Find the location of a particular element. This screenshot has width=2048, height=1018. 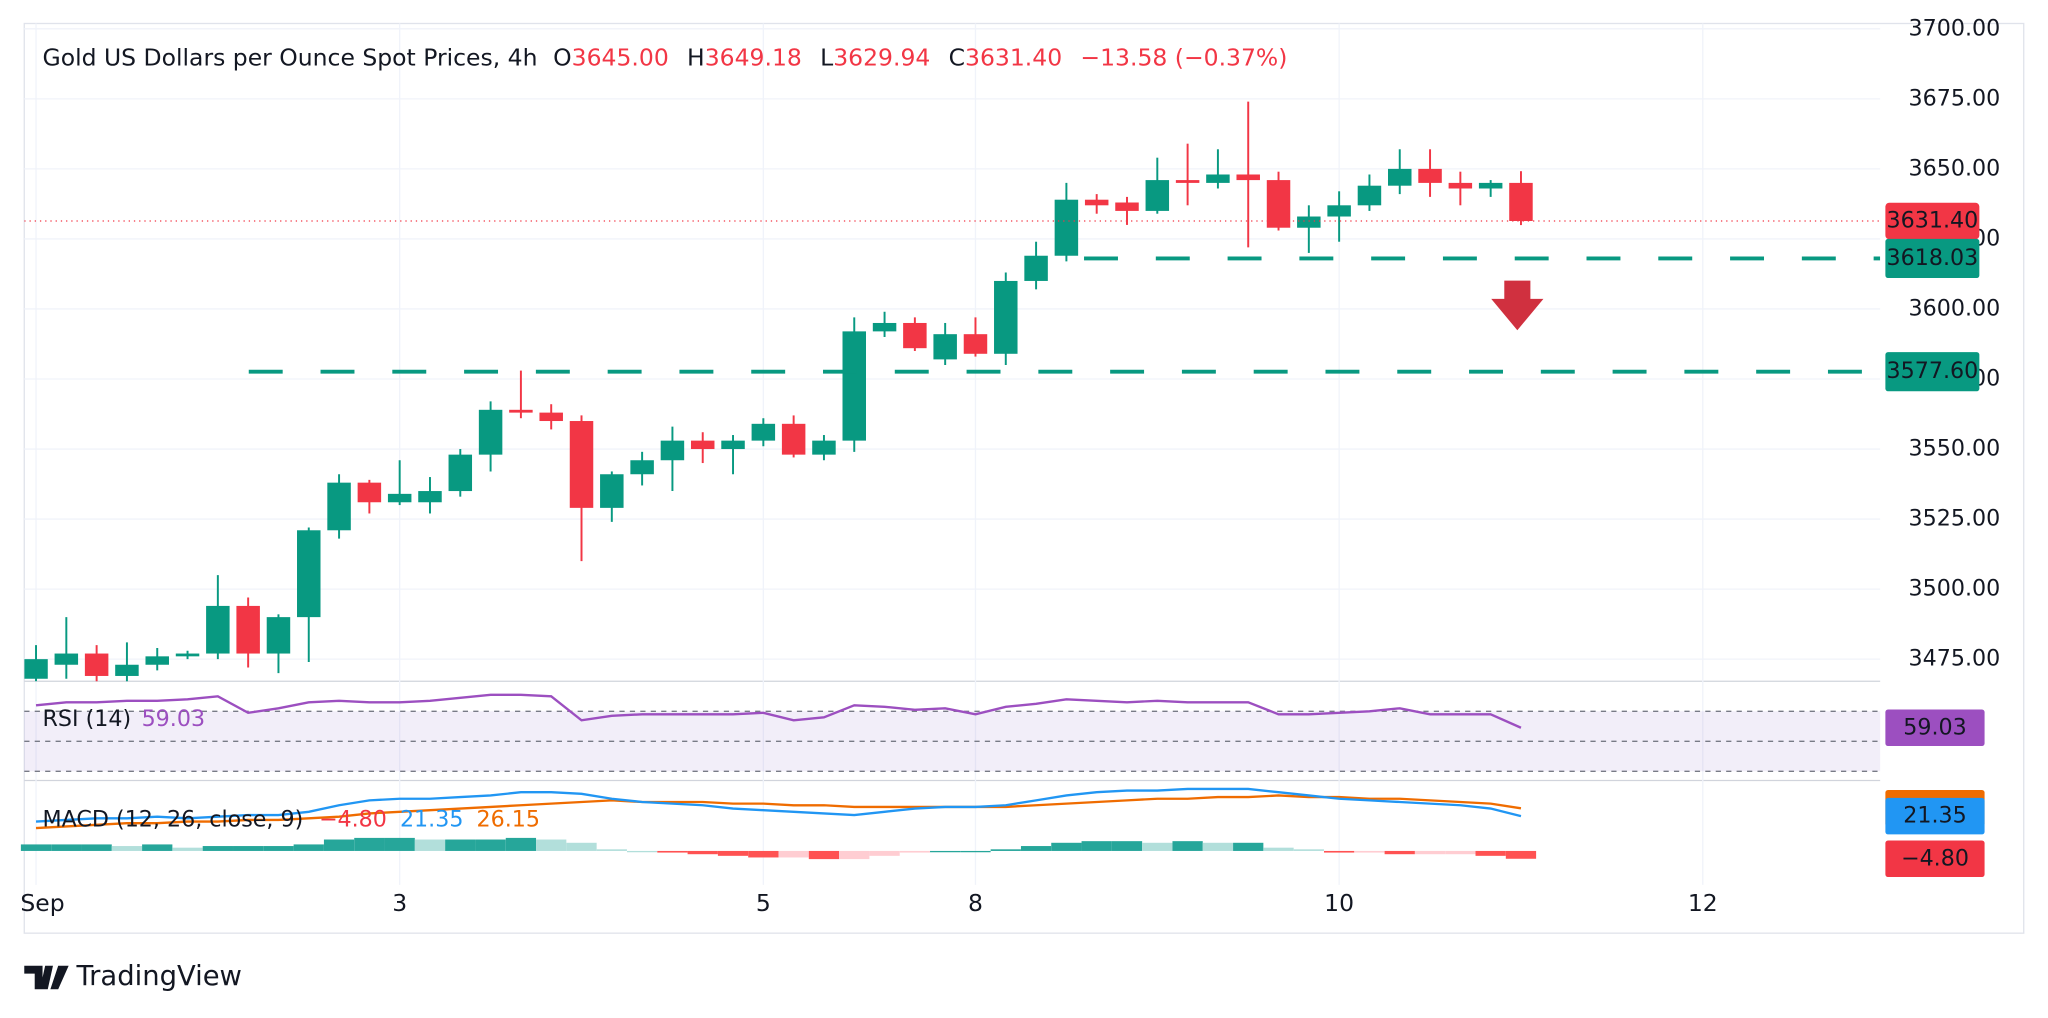

y-tick-label: 3500.00 is located at coordinates (1955, 589).